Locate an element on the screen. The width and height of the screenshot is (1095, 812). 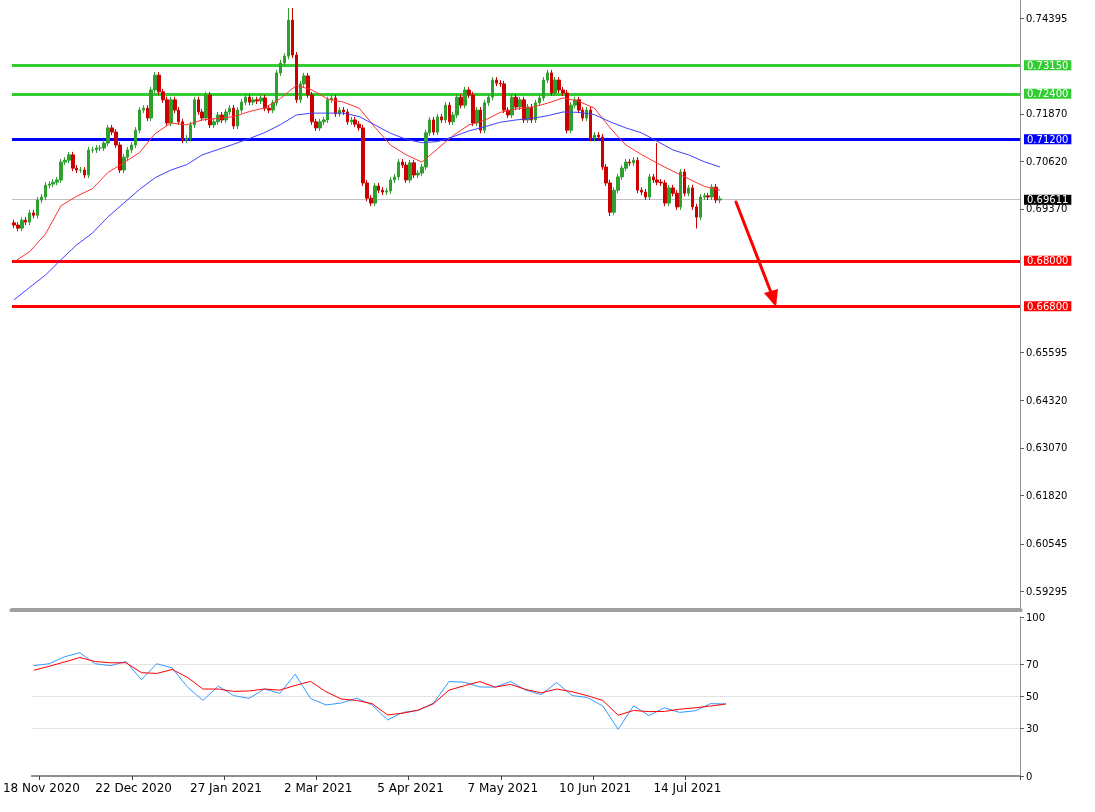
x-tick-label: 18 Nov 2020 is located at coordinates (41, 788).